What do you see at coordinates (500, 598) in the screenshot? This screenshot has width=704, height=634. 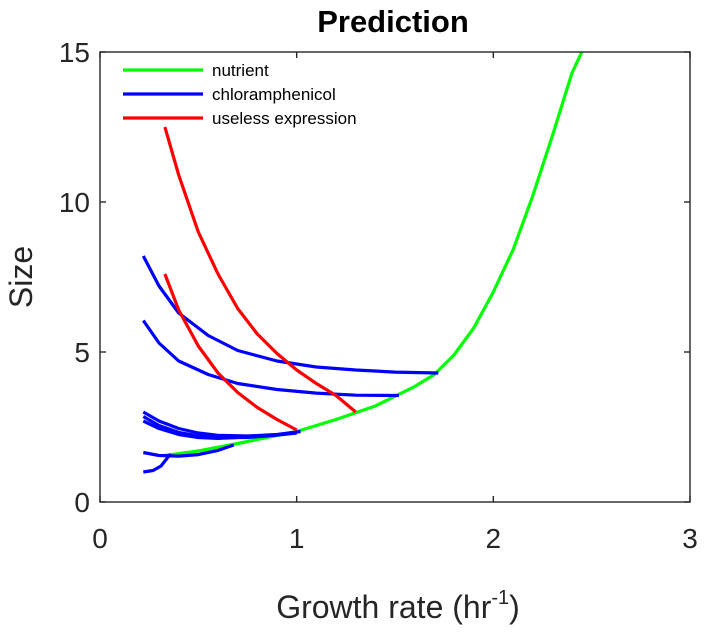 I see `x-axis-label-superscript: -1` at bounding box center [500, 598].